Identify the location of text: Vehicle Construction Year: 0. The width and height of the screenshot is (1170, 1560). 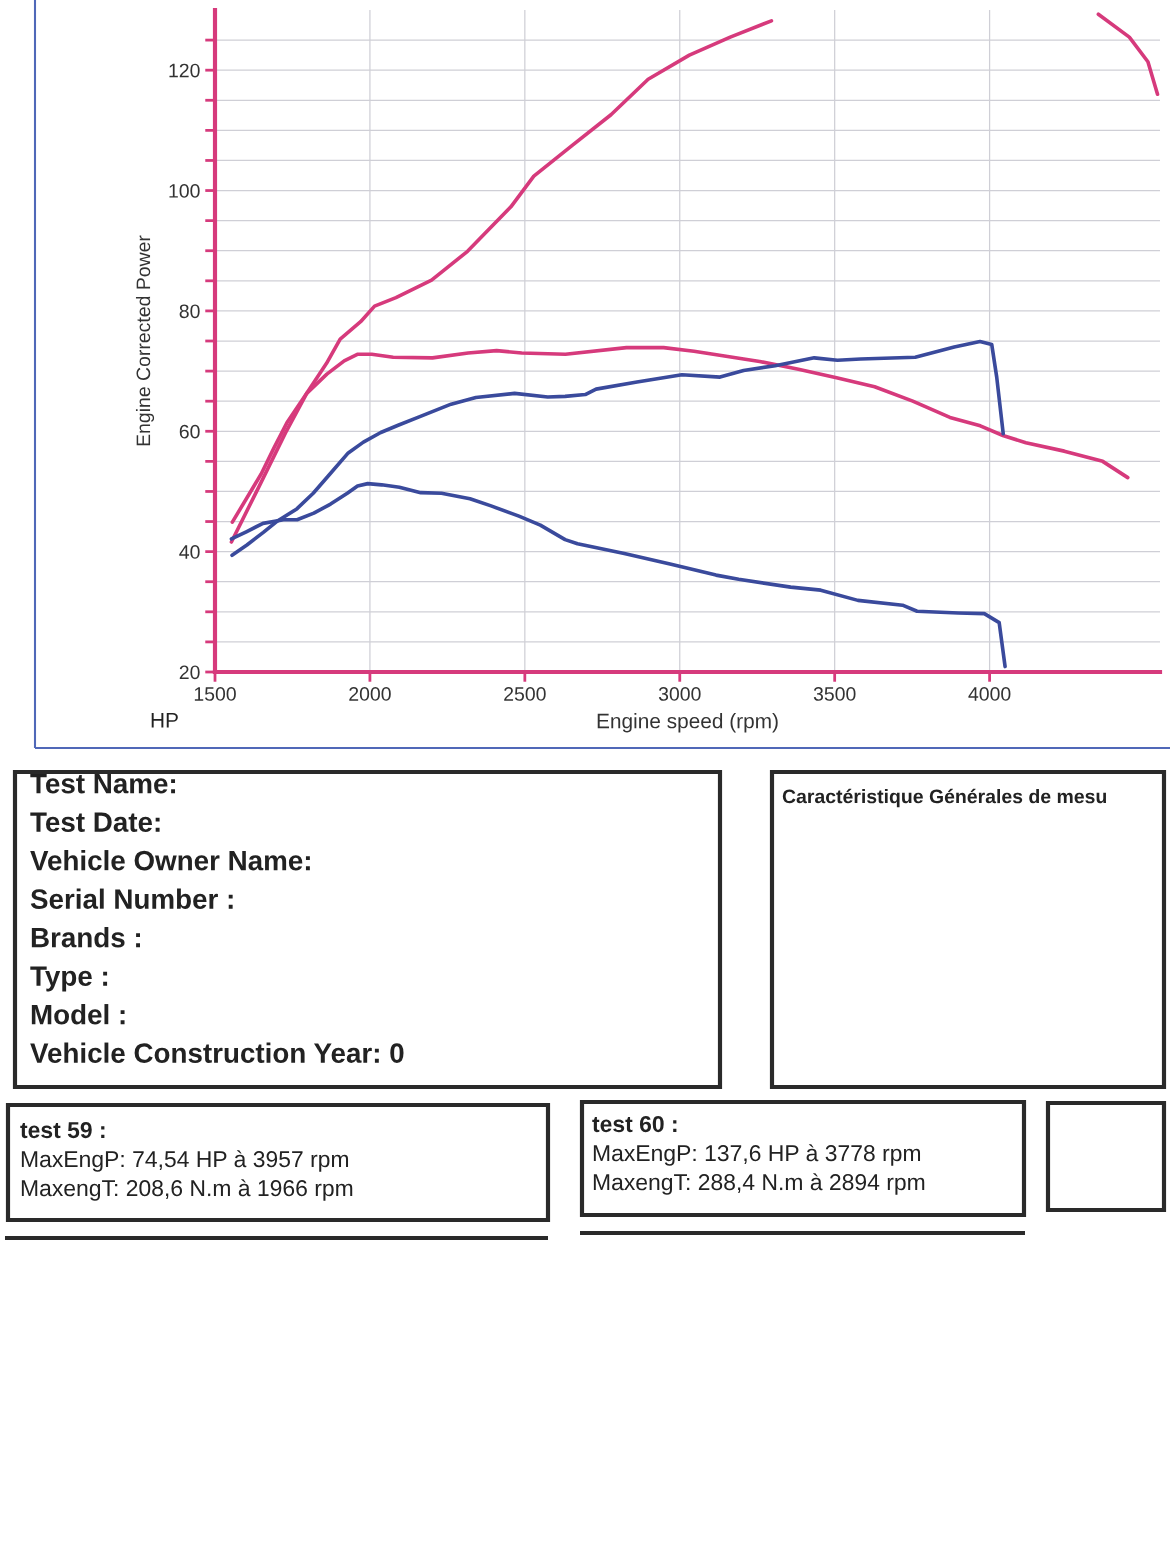
(217, 1052).